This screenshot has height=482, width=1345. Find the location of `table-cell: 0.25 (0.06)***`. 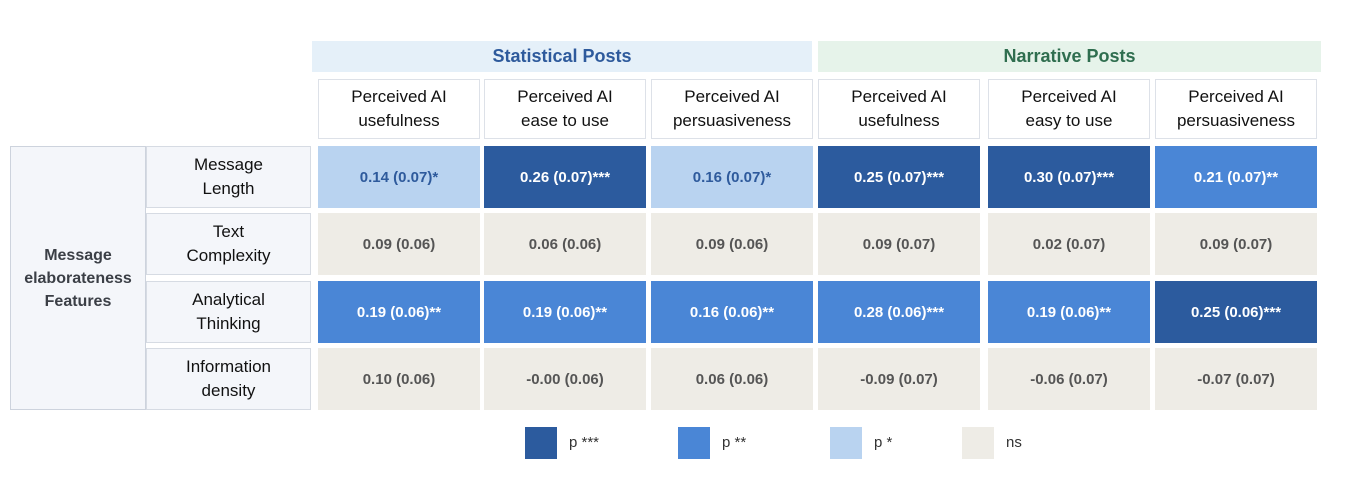

table-cell: 0.25 (0.06)*** is located at coordinates (1236, 312).